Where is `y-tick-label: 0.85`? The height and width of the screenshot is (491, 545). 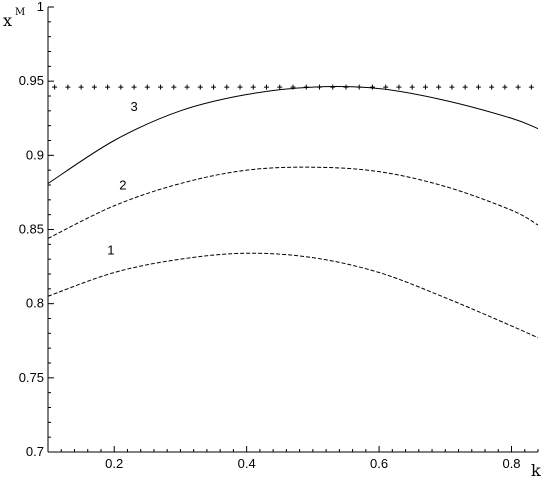
y-tick-label: 0.85 is located at coordinates (31, 229).